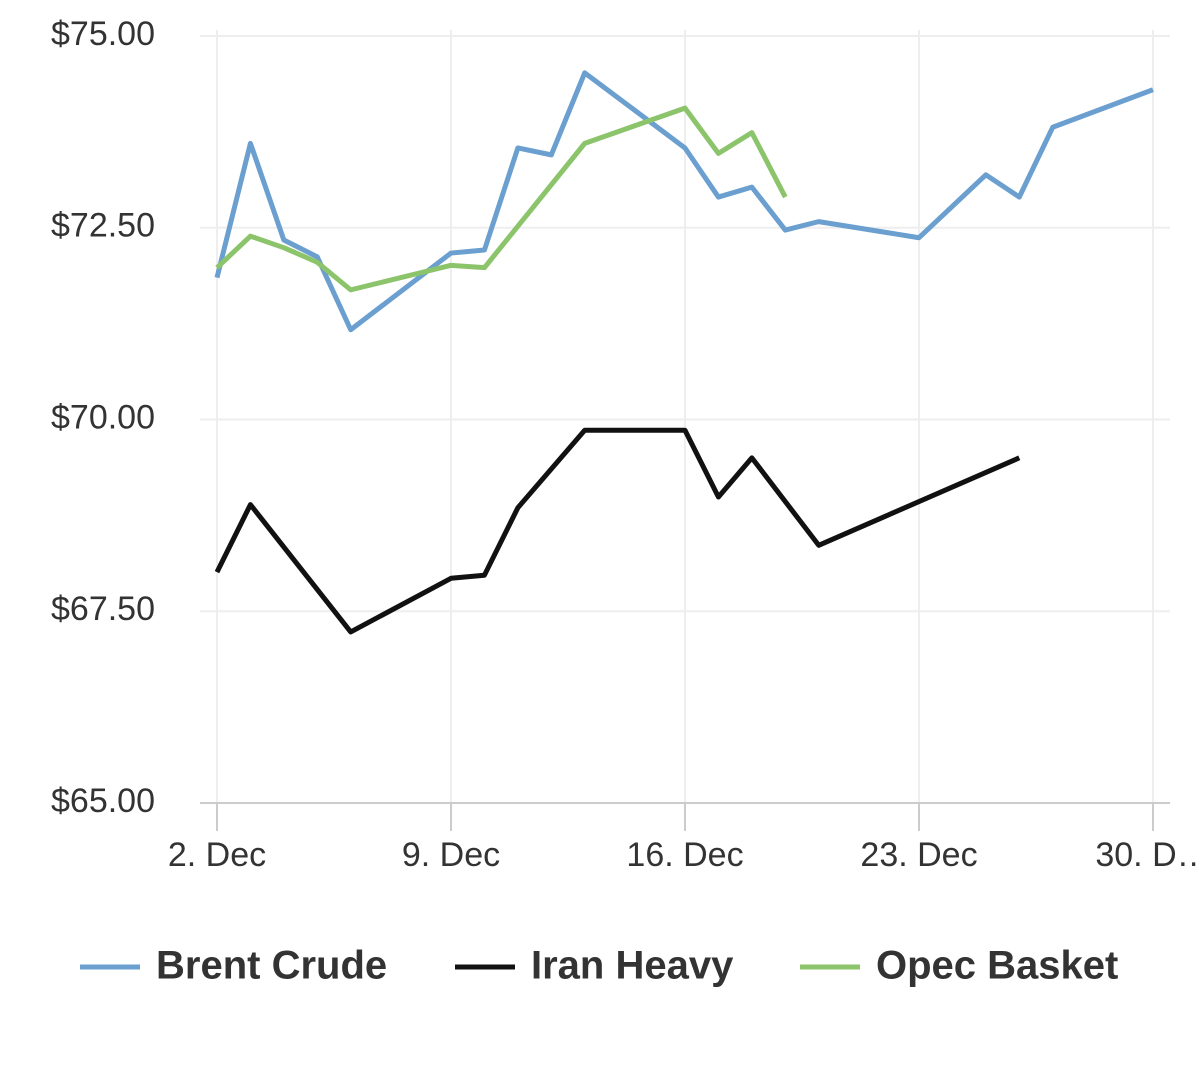  I want to click on y-tick-label: $67.50, so click(103, 609).